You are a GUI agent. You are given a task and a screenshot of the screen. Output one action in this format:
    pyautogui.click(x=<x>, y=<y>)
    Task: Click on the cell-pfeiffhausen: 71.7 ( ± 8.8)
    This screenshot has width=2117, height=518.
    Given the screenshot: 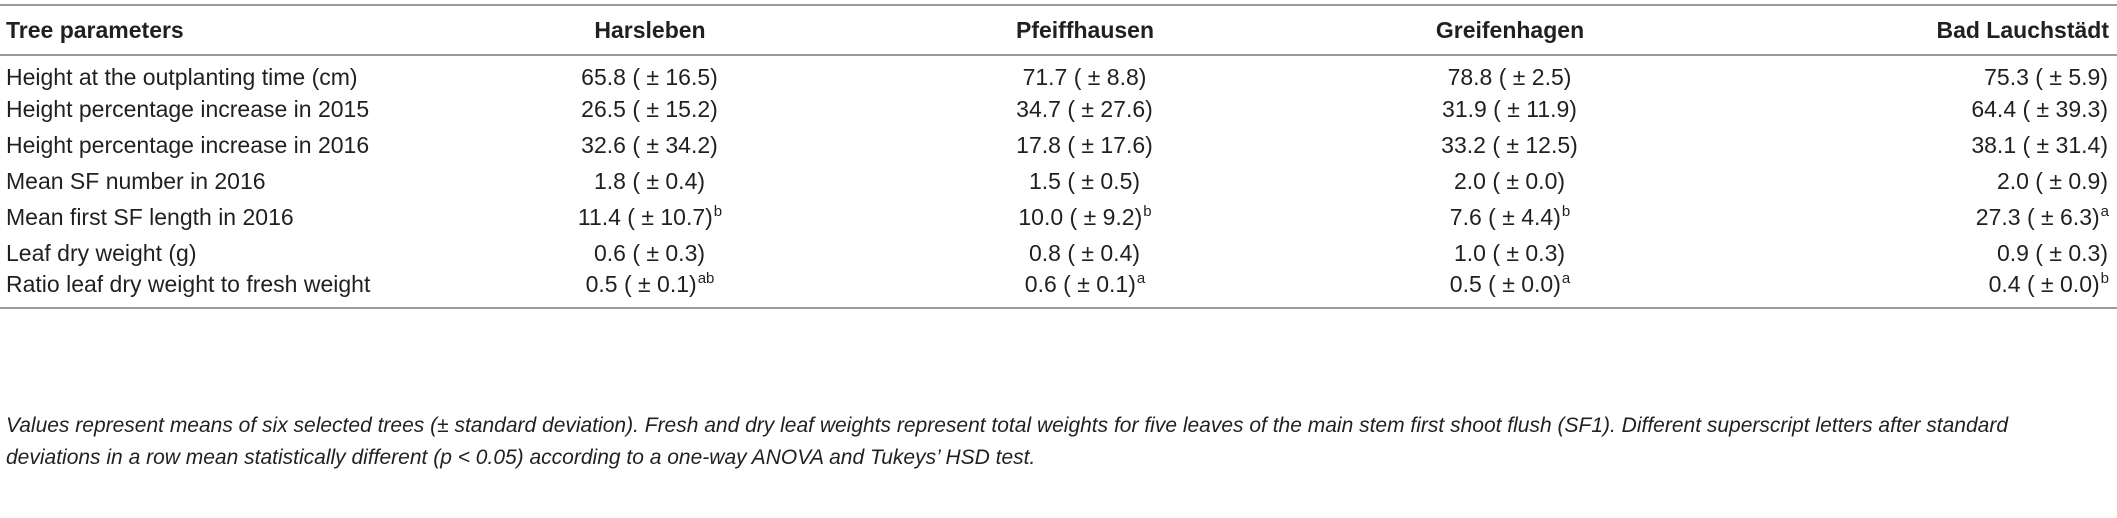 What is the action you would take?
    pyautogui.click(x=1084, y=77)
    